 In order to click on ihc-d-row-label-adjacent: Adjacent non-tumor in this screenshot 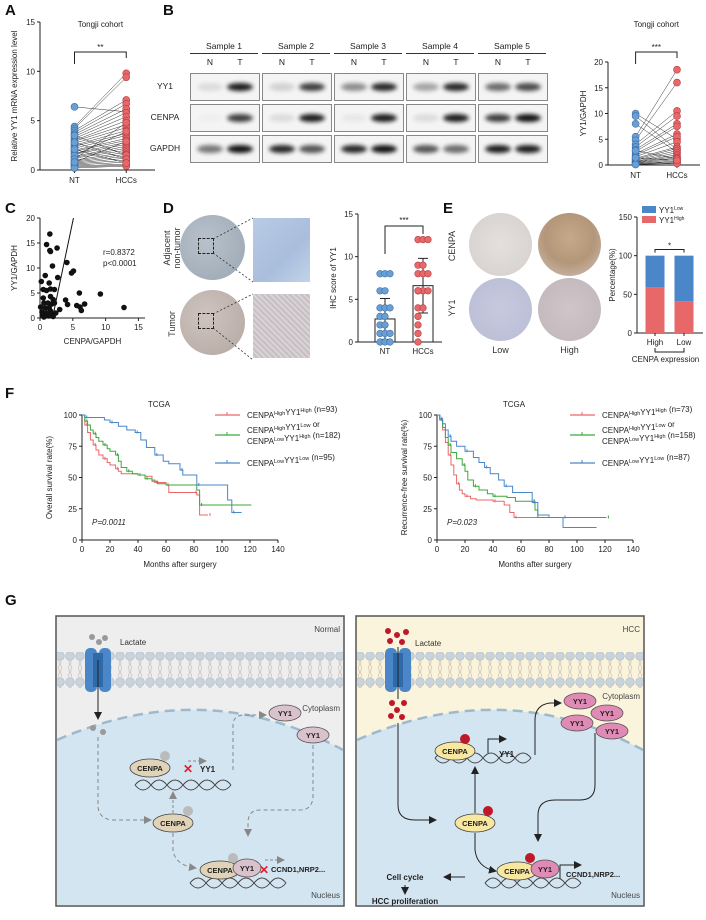, I will do `click(172, 247)`.